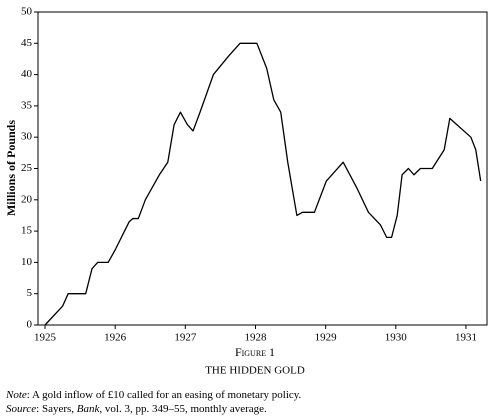  Describe the element at coordinates (115, 338) in the screenshot. I see `x-tick-label: 1926` at that location.